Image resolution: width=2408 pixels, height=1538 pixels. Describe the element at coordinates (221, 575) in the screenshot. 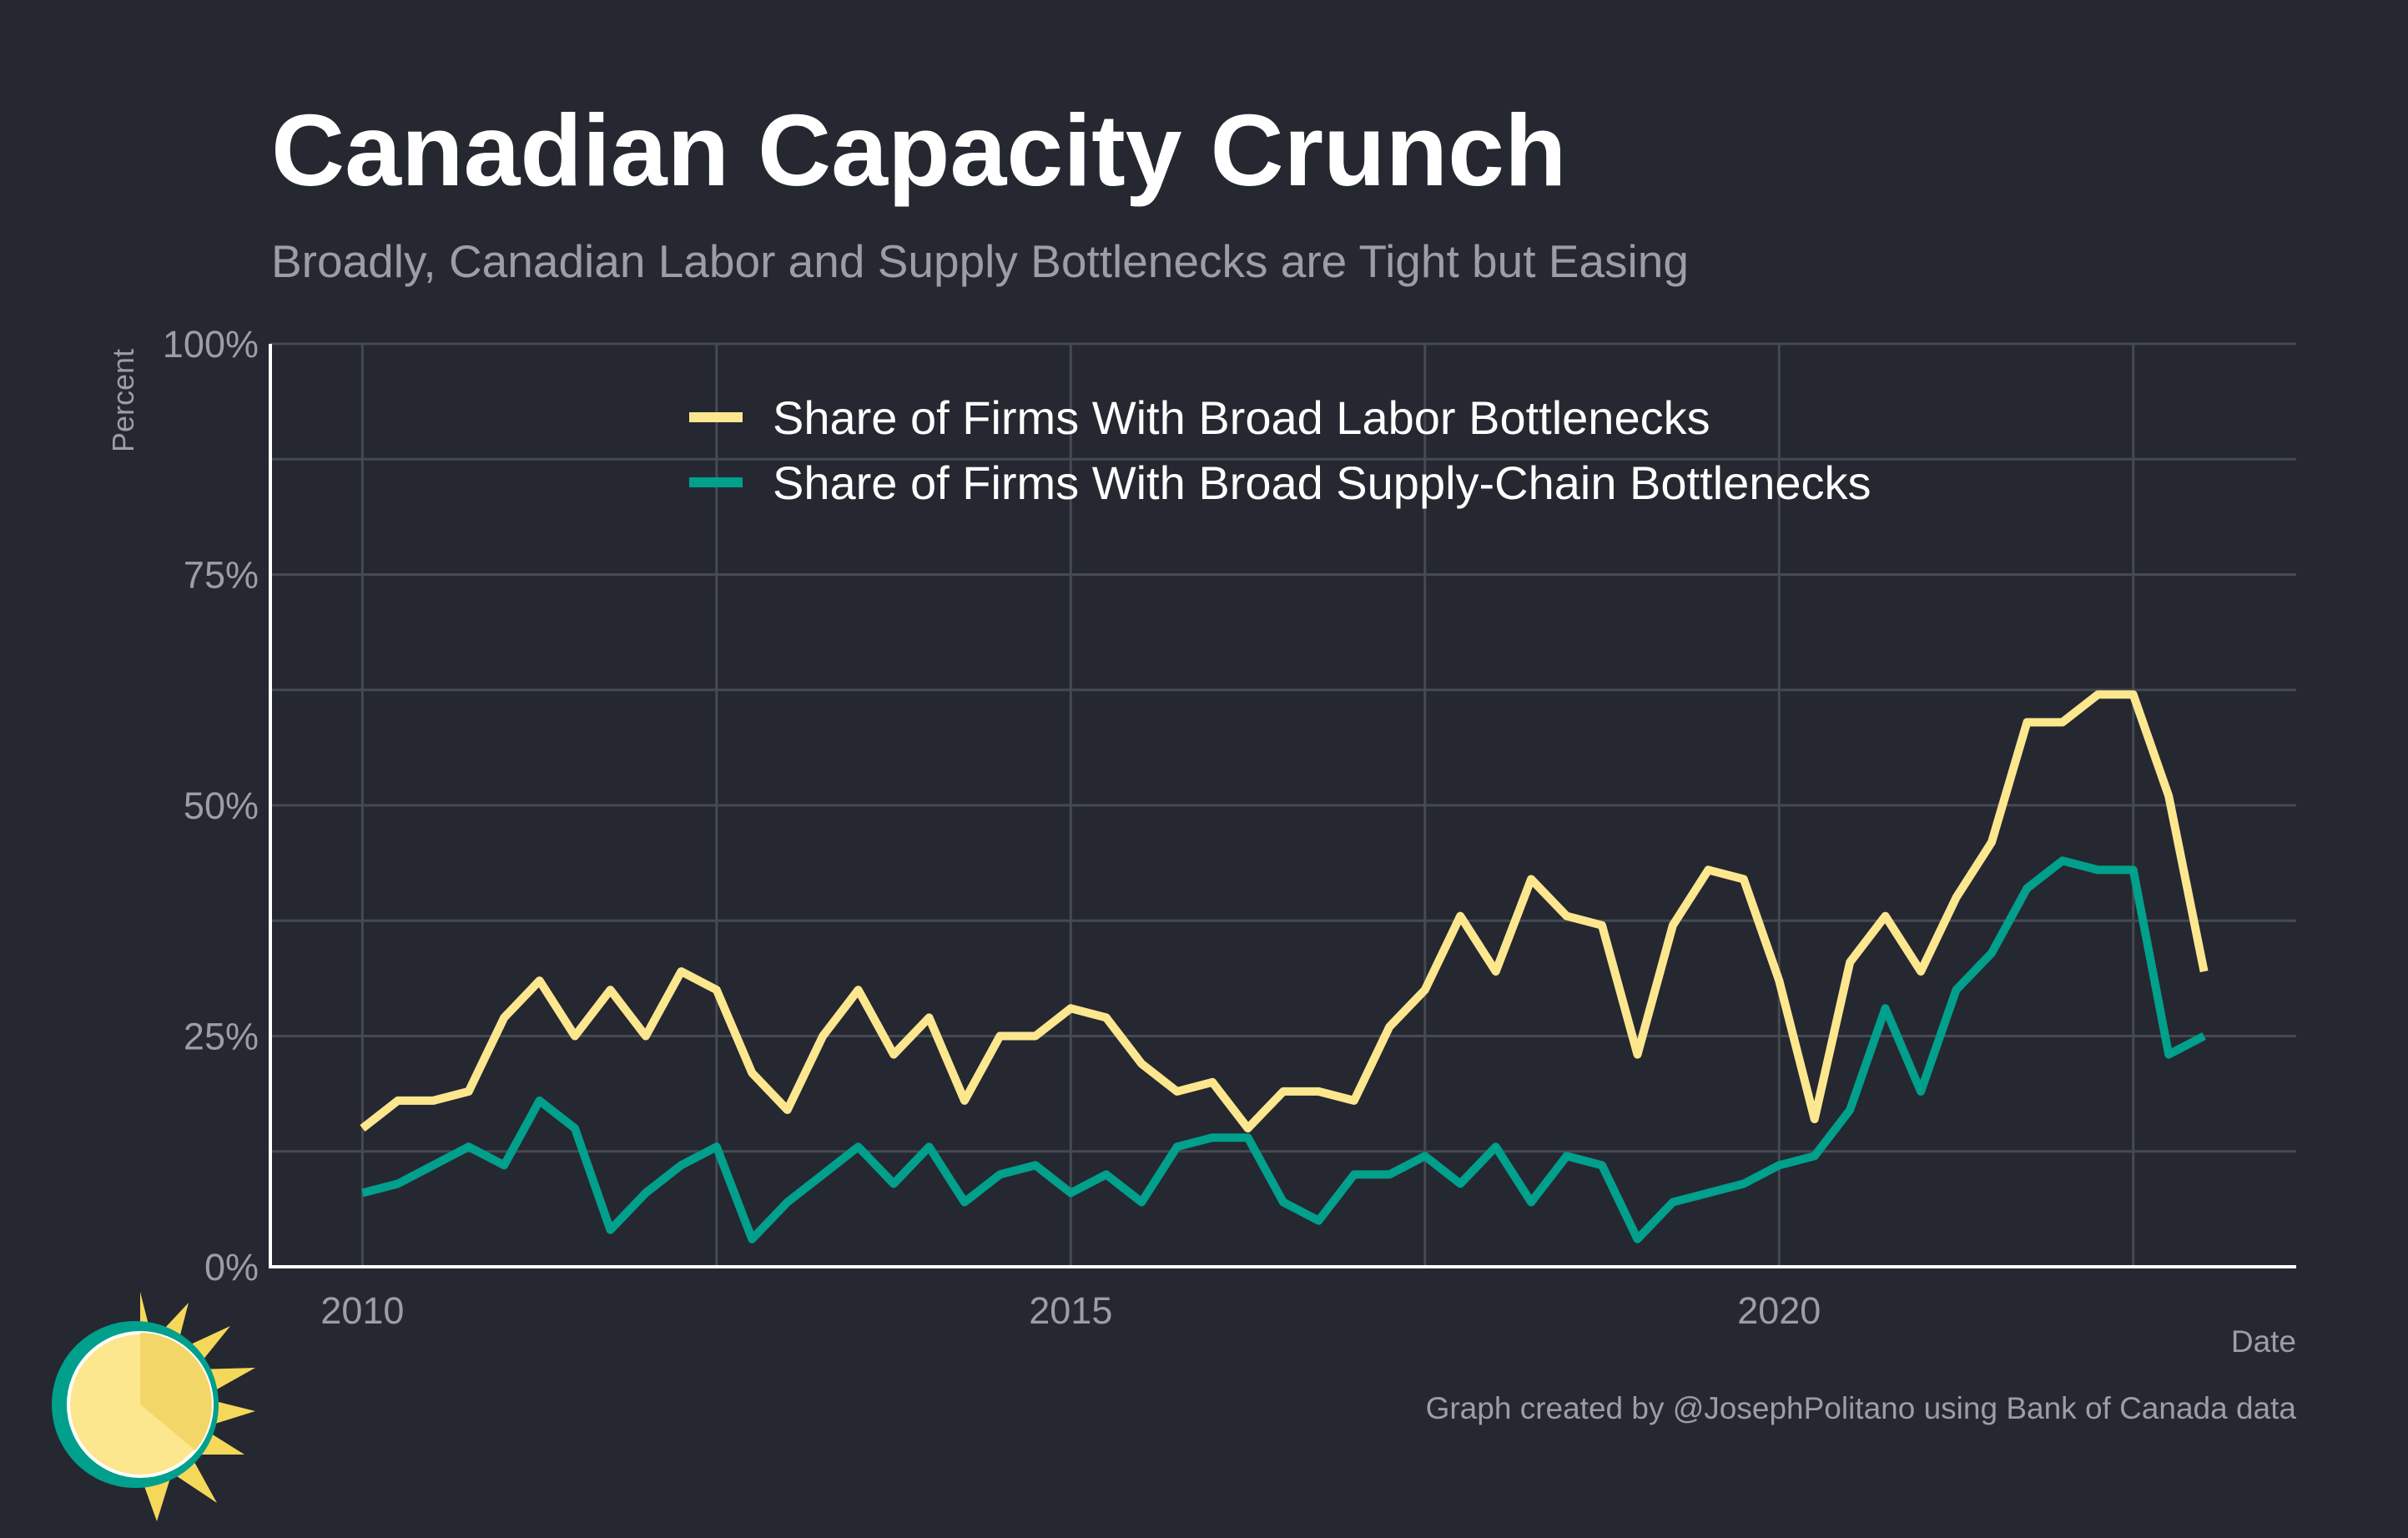

I see `y-tick-label: 75%` at that location.